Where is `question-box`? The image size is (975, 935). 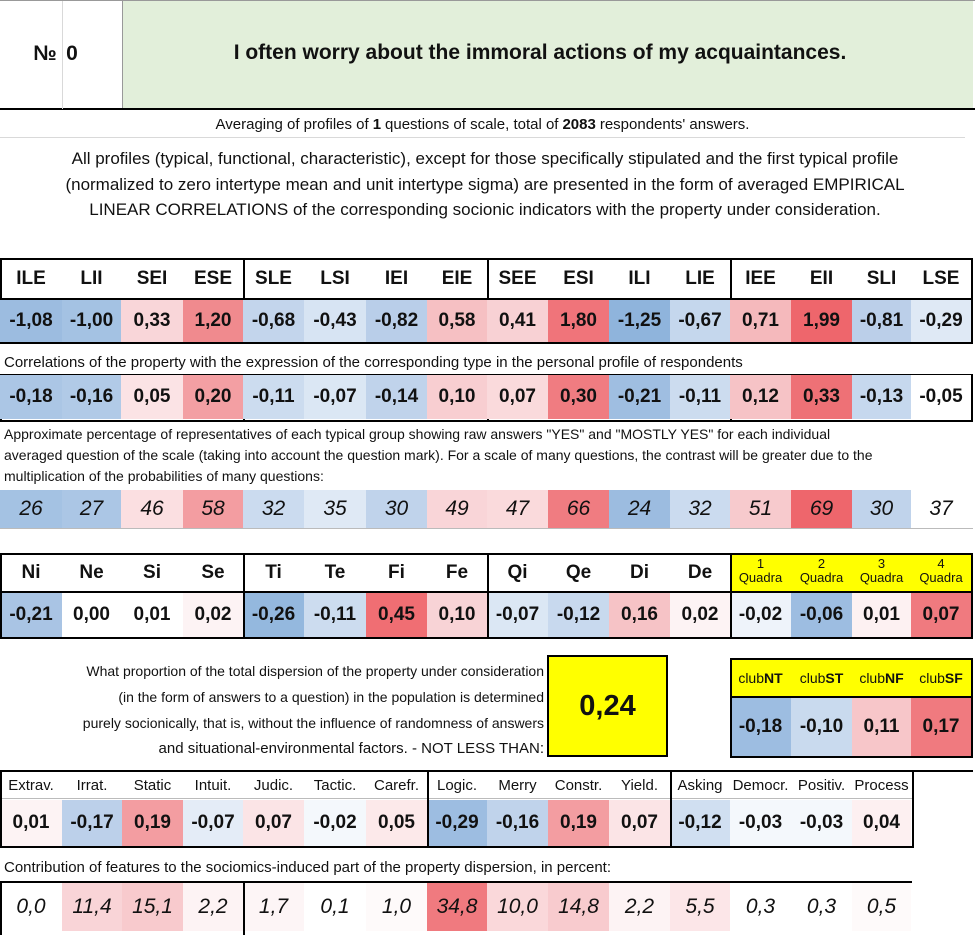
question-box is located at coordinates (547, 54).